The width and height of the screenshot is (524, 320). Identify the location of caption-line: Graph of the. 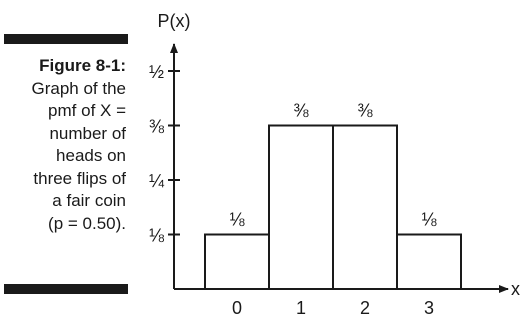
(78, 88).